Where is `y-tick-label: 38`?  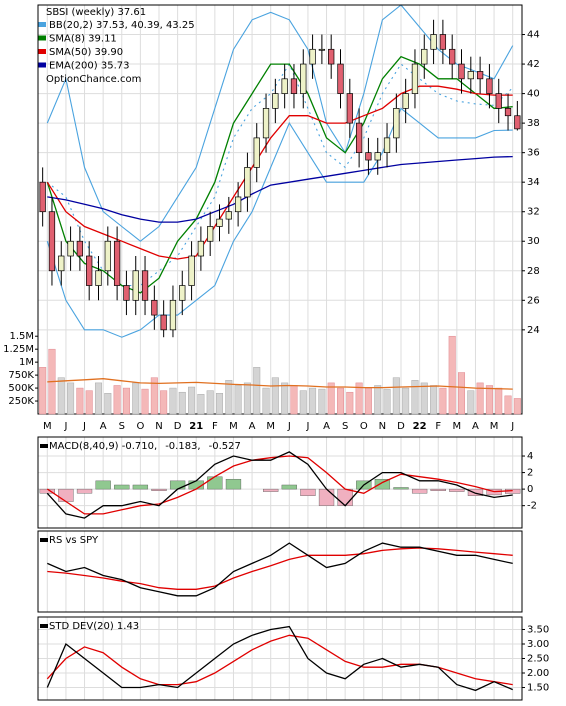
y-tick-label: 38 is located at coordinates (533, 123).